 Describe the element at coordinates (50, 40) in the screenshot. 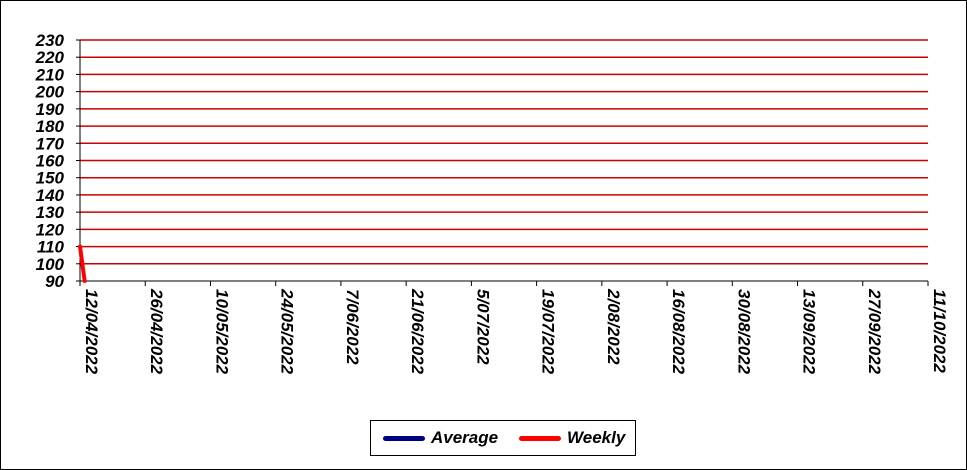

I see `y-tick-label-230: 230` at that location.